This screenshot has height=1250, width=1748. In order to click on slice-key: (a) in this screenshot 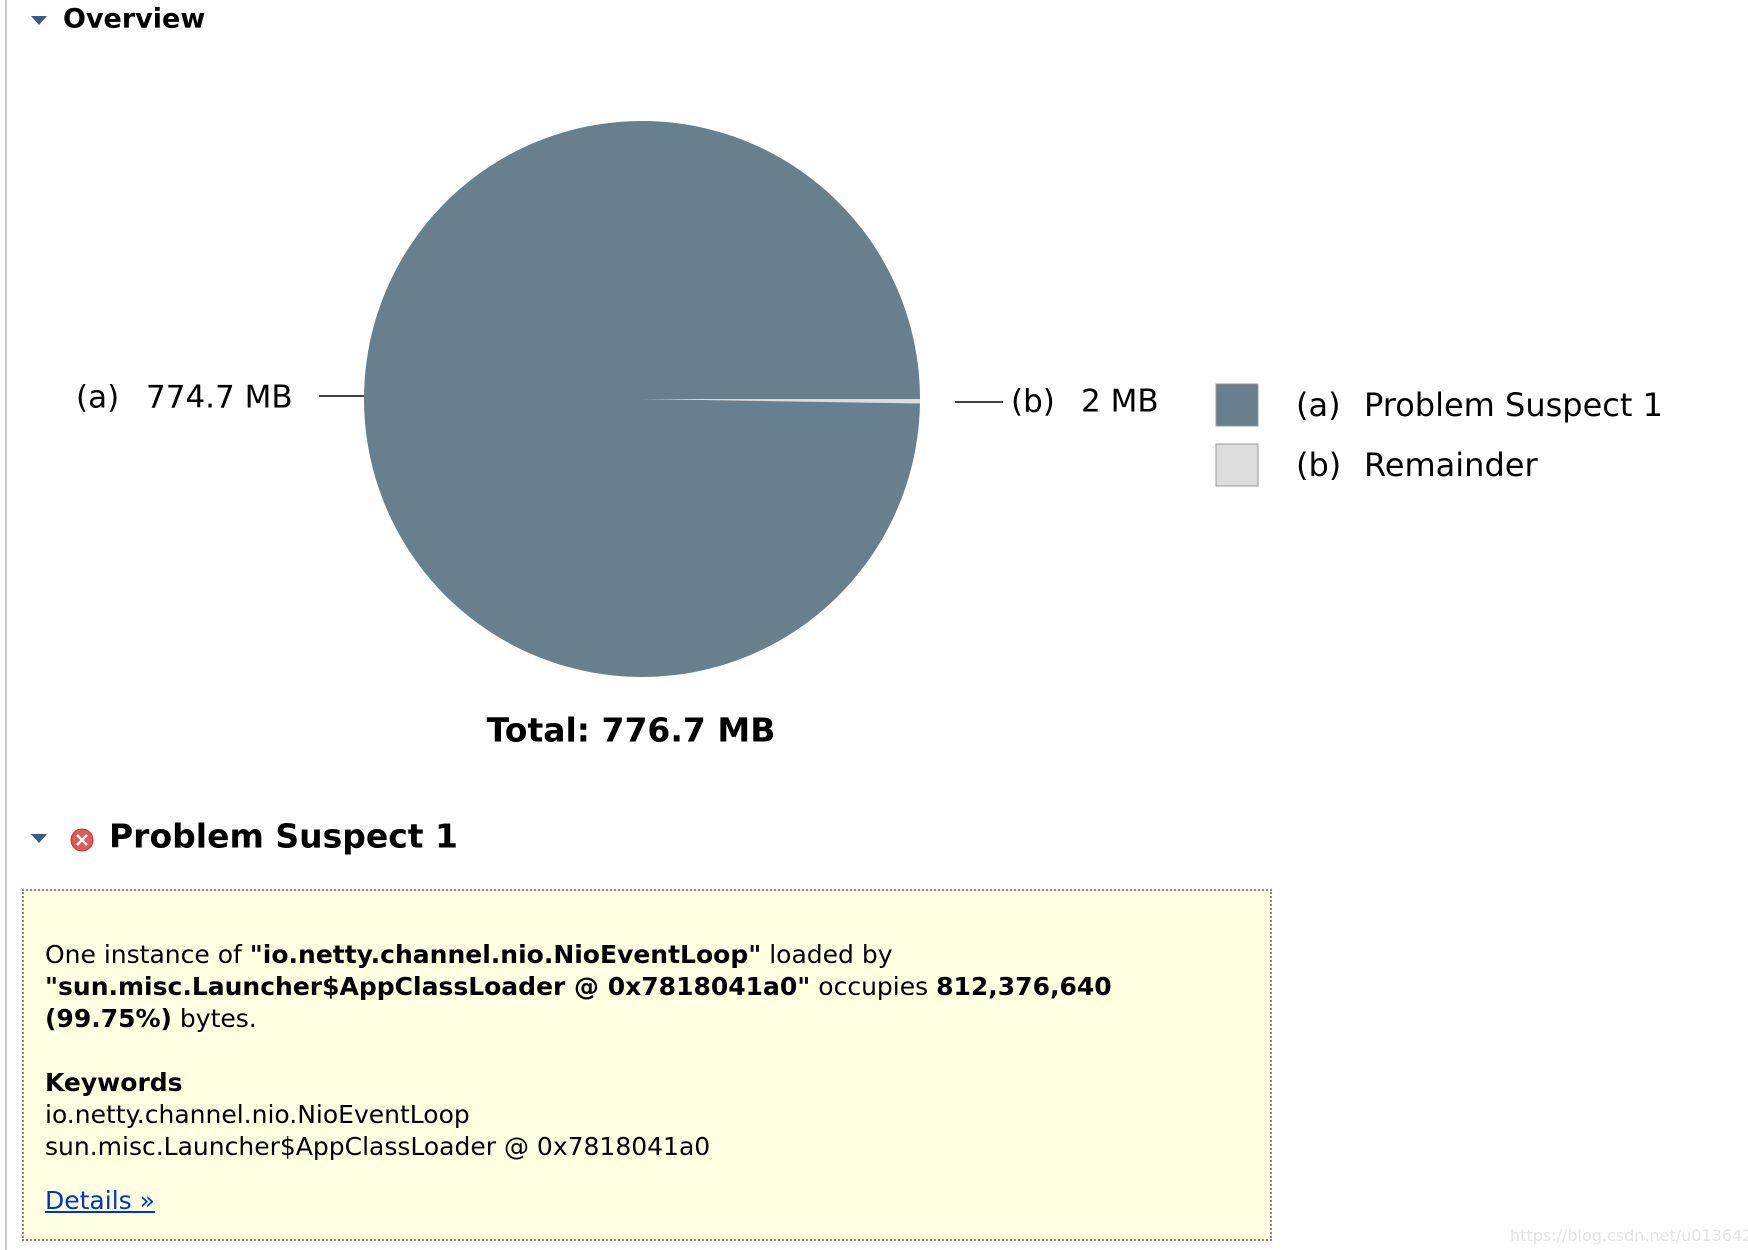, I will do `click(97, 398)`.